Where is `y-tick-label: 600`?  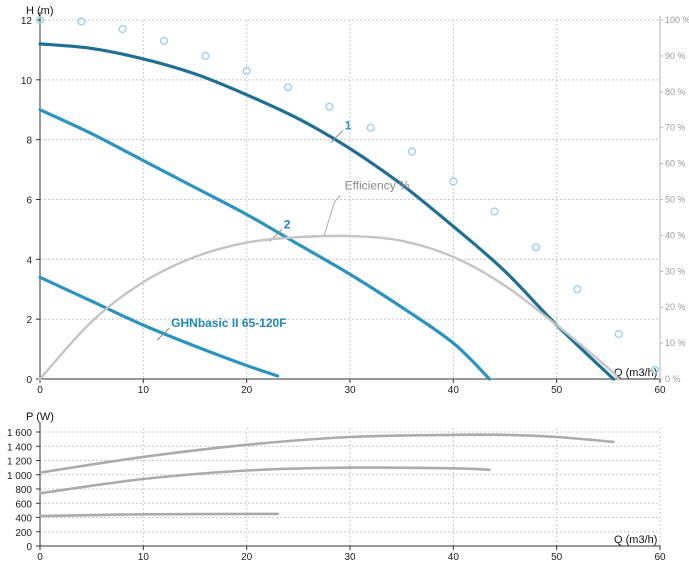
y-tick-label: 600 is located at coordinates (23, 504).